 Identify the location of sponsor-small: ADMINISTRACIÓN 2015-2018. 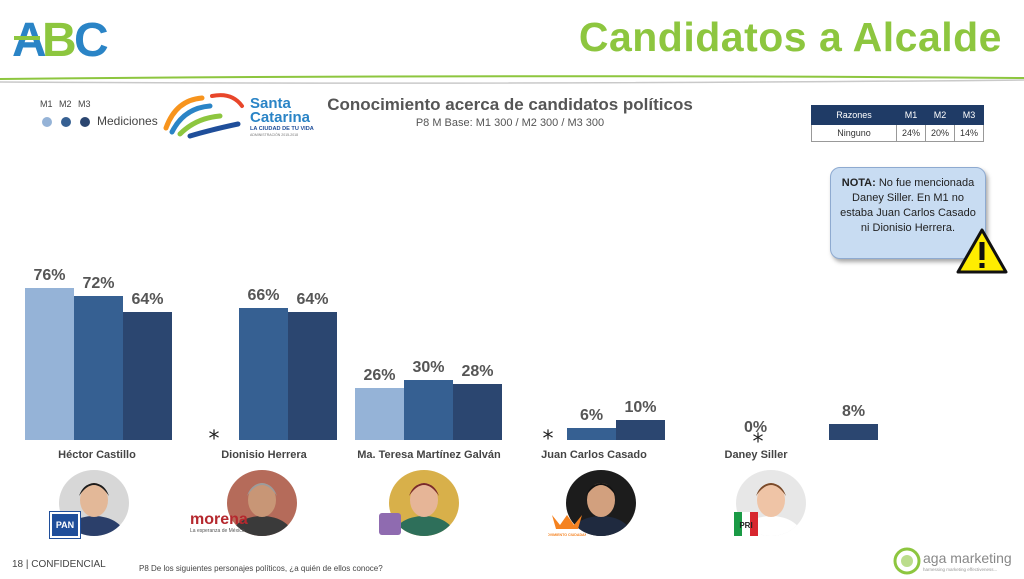
(274, 134).